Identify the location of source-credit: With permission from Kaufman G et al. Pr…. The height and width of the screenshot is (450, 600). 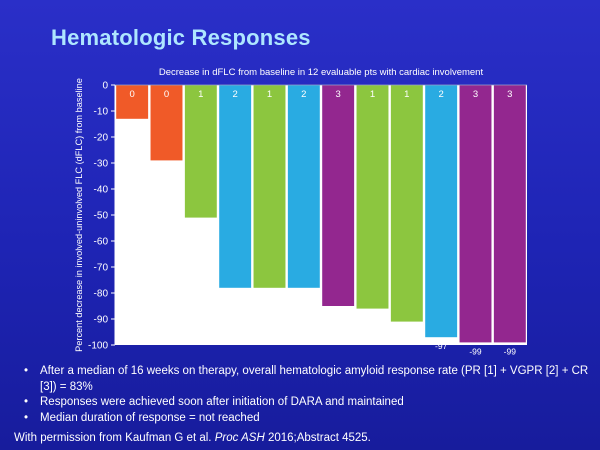
(192, 438).